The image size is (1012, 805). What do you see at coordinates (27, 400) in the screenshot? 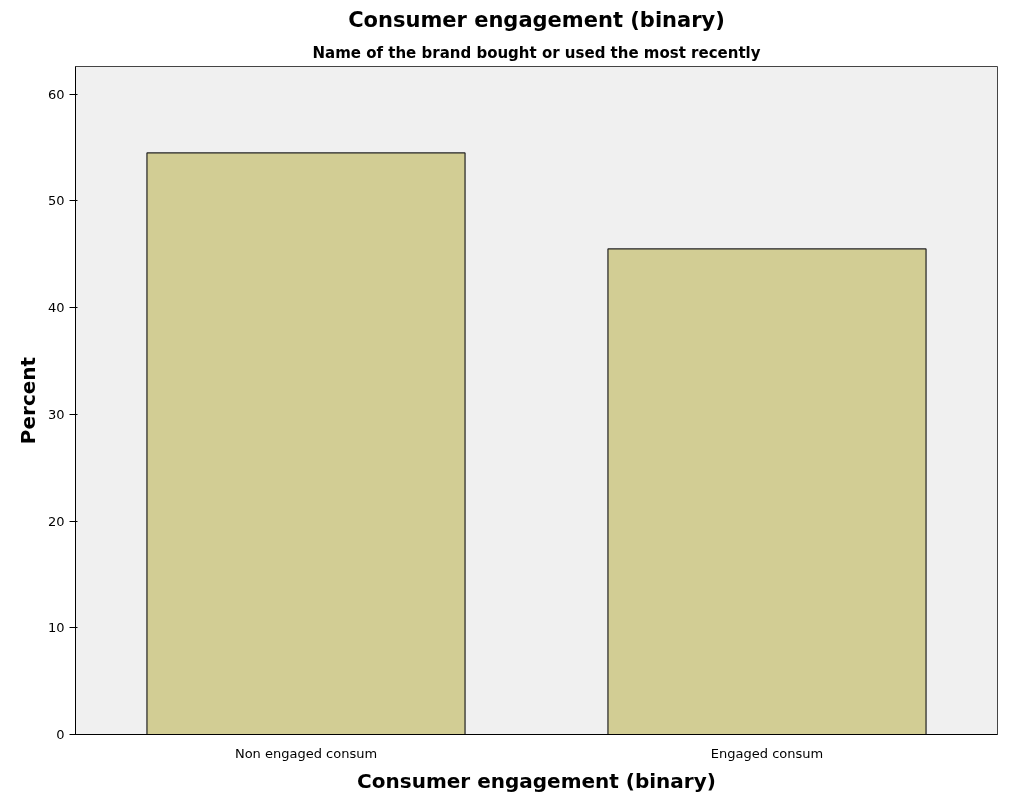
I see `y-axis-title: Percent` at bounding box center [27, 400].